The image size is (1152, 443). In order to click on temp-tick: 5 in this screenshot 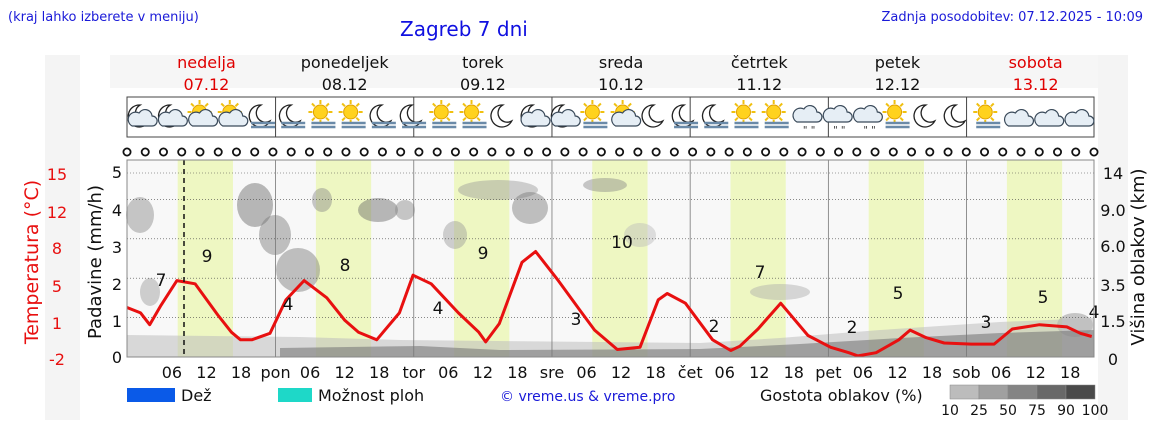, I will do `click(57, 286)`.